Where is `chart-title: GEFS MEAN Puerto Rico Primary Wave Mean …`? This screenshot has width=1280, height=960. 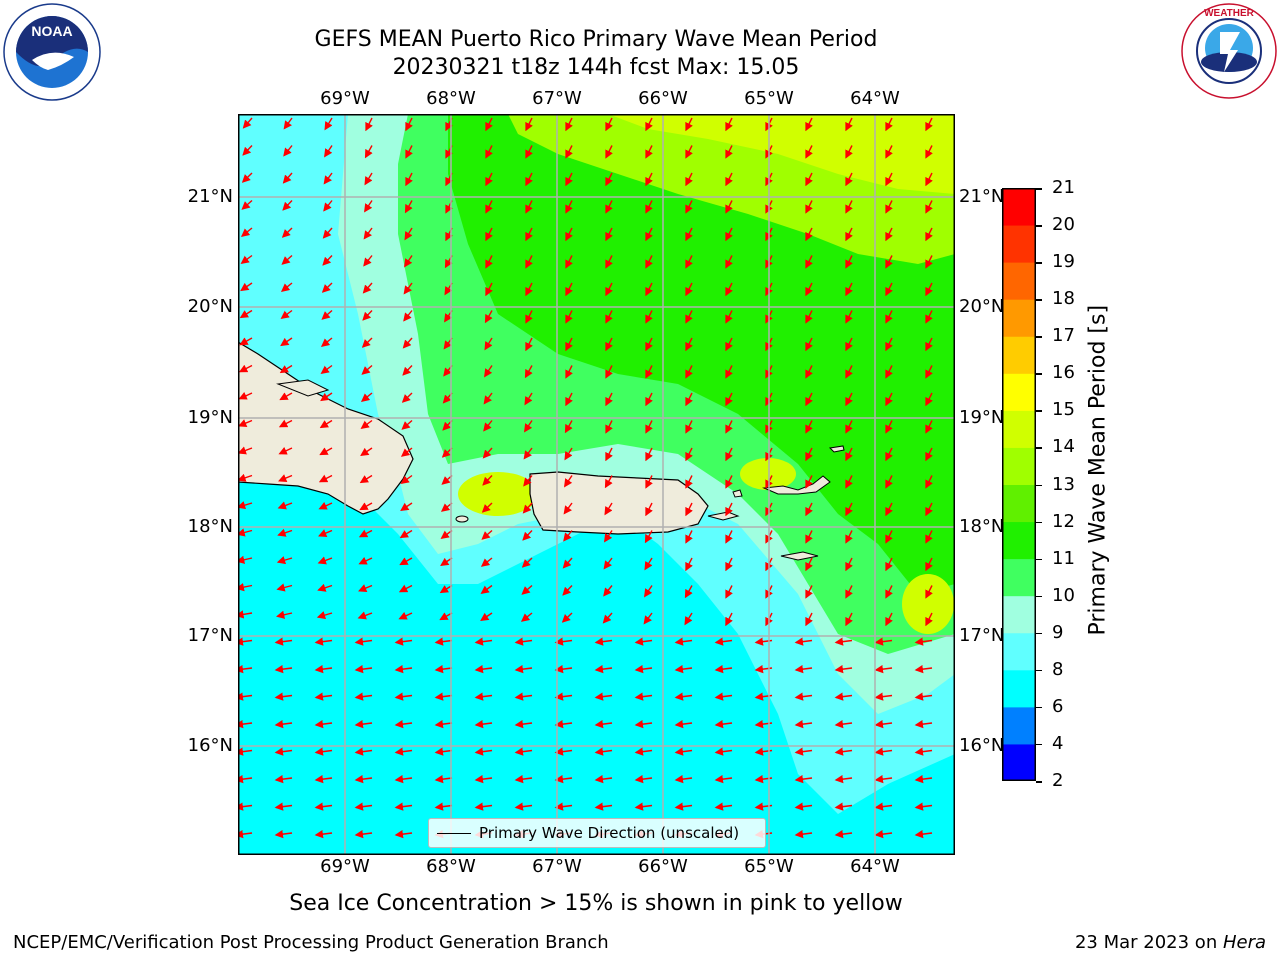 chart-title: GEFS MEAN Puerto Rico Primary Wave Mean … is located at coordinates (596, 39).